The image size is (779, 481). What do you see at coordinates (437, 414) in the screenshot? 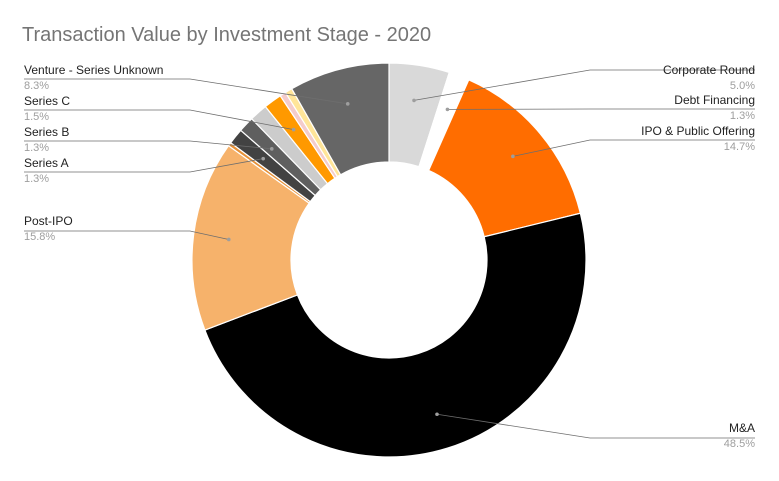
I see `leader-dot-m-a` at bounding box center [437, 414].